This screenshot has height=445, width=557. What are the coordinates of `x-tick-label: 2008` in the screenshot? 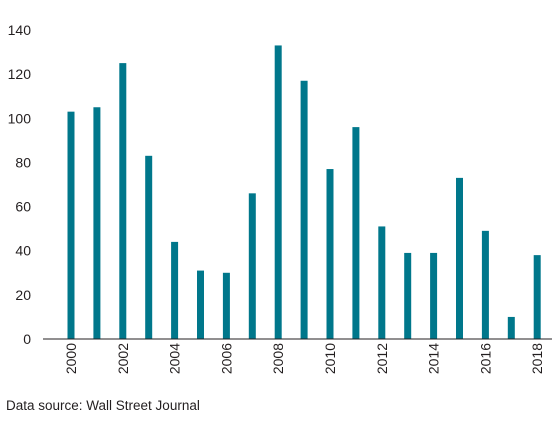 It's located at (278, 358).